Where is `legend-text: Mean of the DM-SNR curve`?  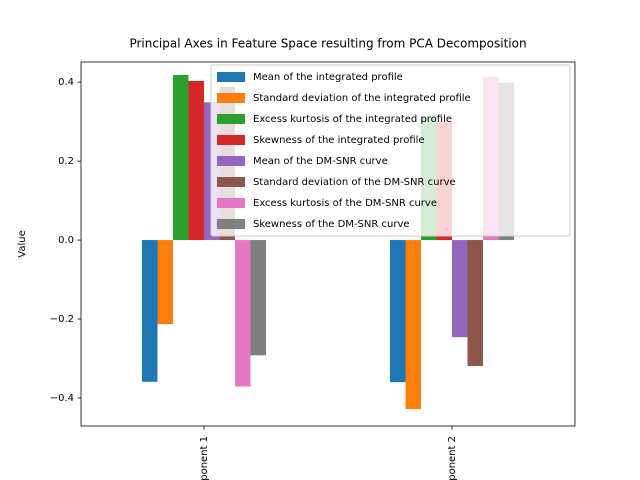 legend-text: Mean of the DM-SNR curve is located at coordinates (320, 161).